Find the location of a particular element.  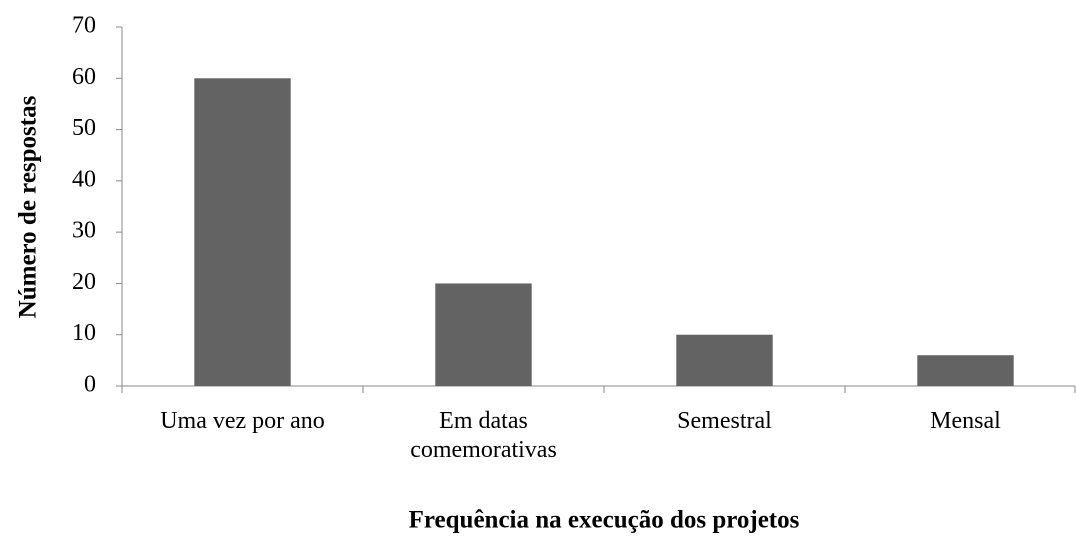

y-tick-label: 10 is located at coordinates (84, 333).